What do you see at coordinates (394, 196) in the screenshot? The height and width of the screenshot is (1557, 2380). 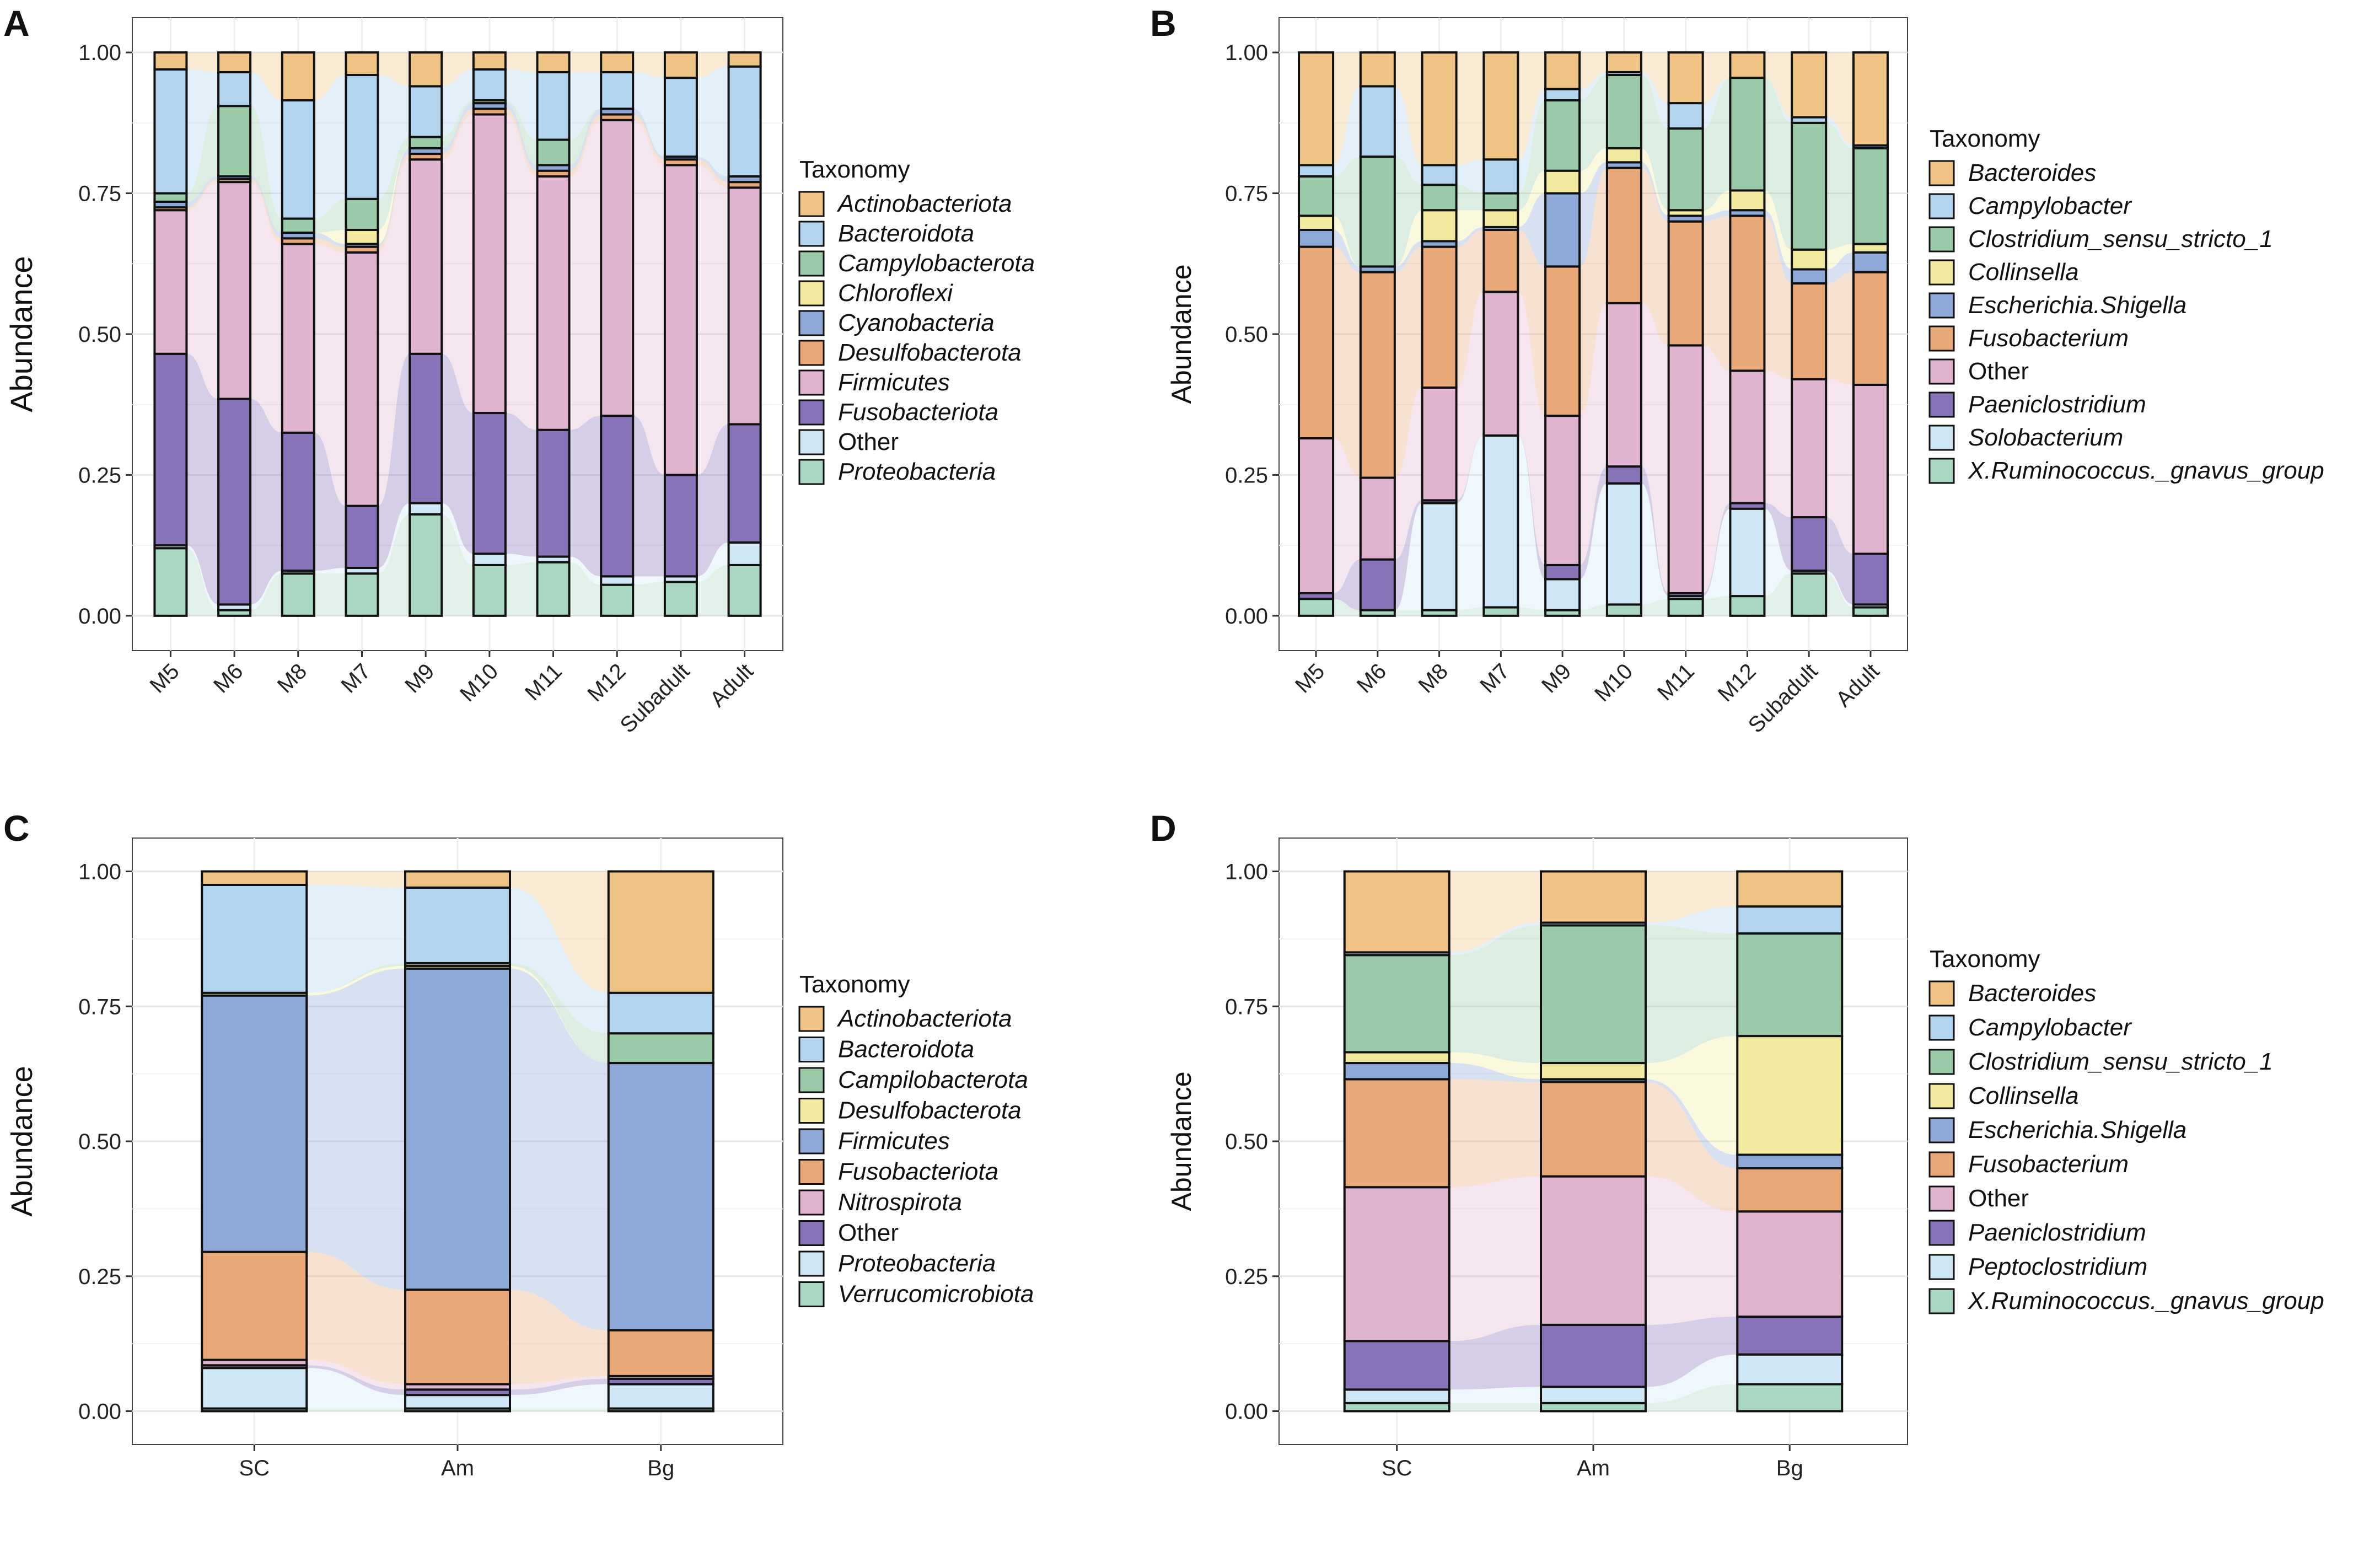 I see `flow-chloroflexi` at bounding box center [394, 196].